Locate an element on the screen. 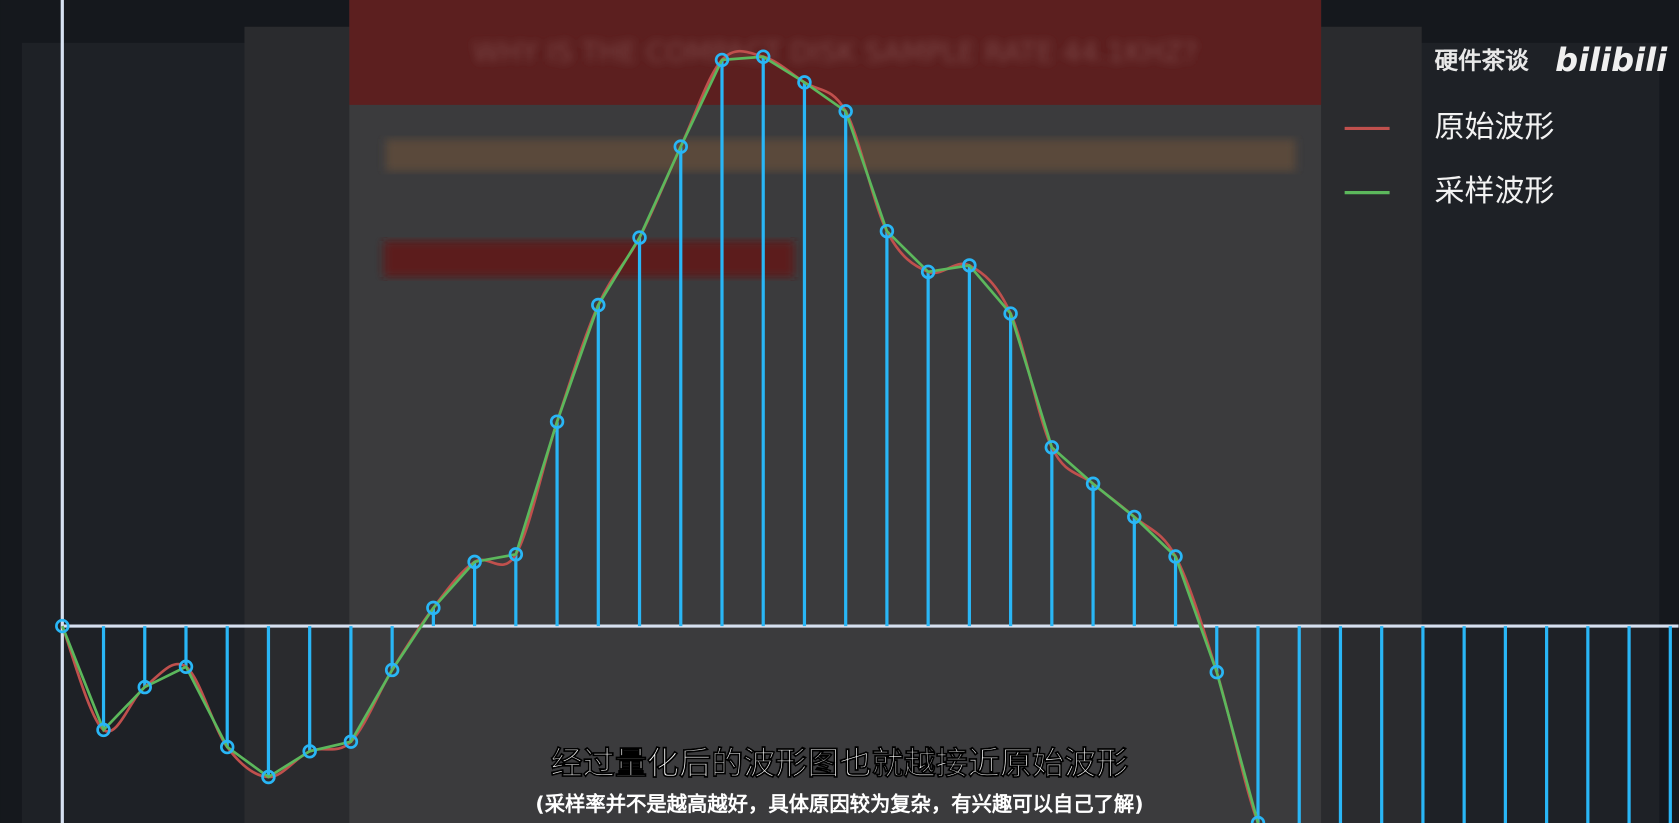 This screenshot has width=1679, height=823. legend-label: 原始波形 is located at coordinates (1495, 127).